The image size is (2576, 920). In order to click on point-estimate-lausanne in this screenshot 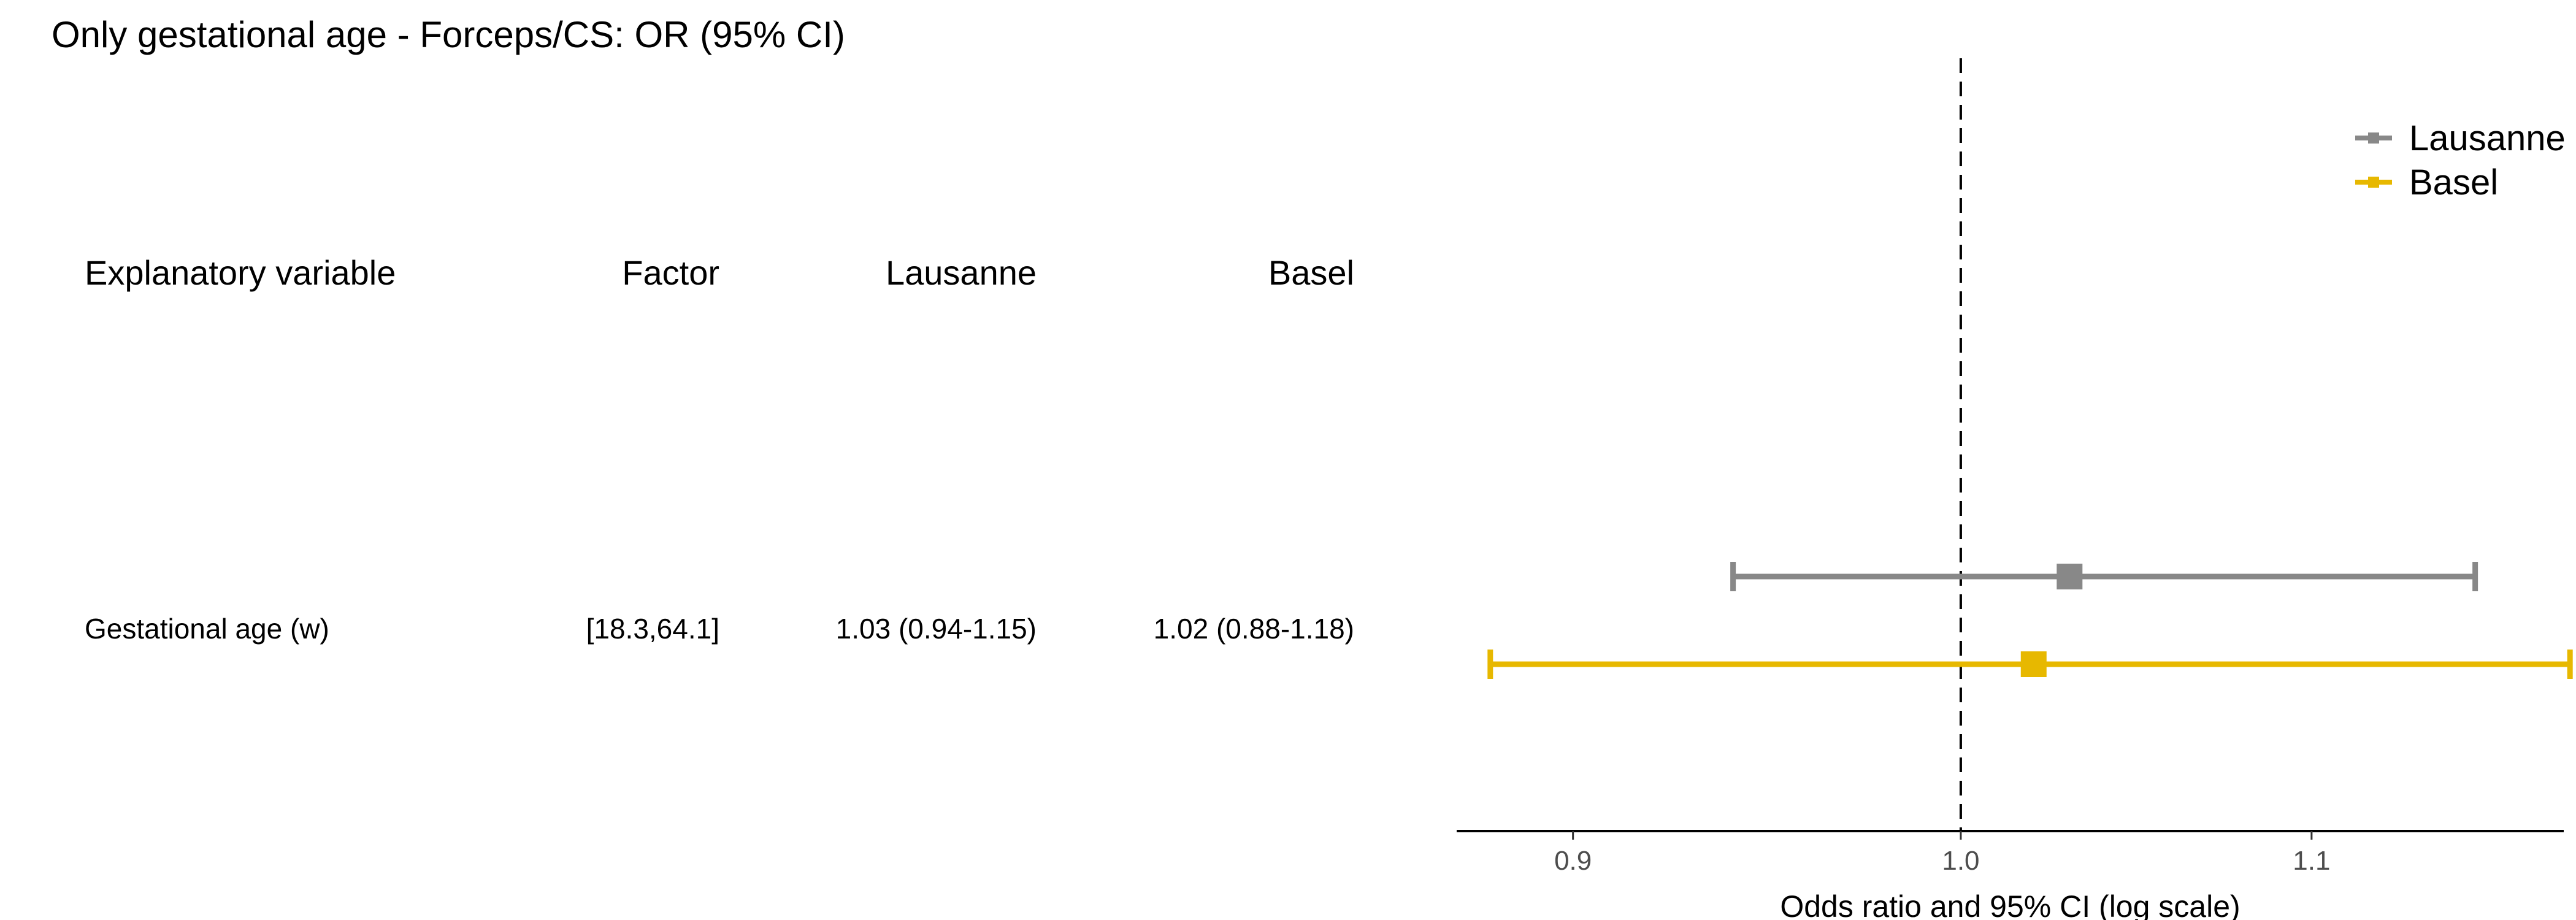, I will do `click(2070, 576)`.